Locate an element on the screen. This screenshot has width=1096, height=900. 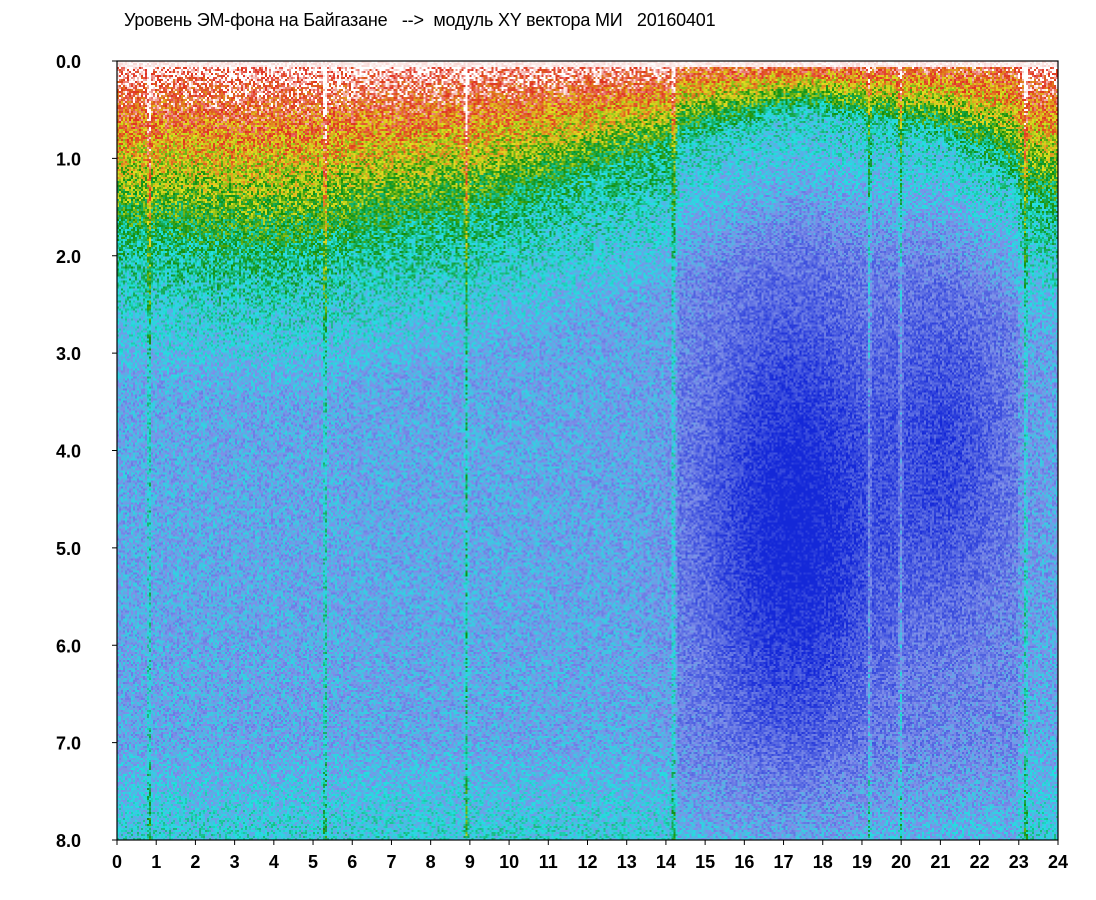
x-tick-label: 23 is located at coordinates (1019, 862).